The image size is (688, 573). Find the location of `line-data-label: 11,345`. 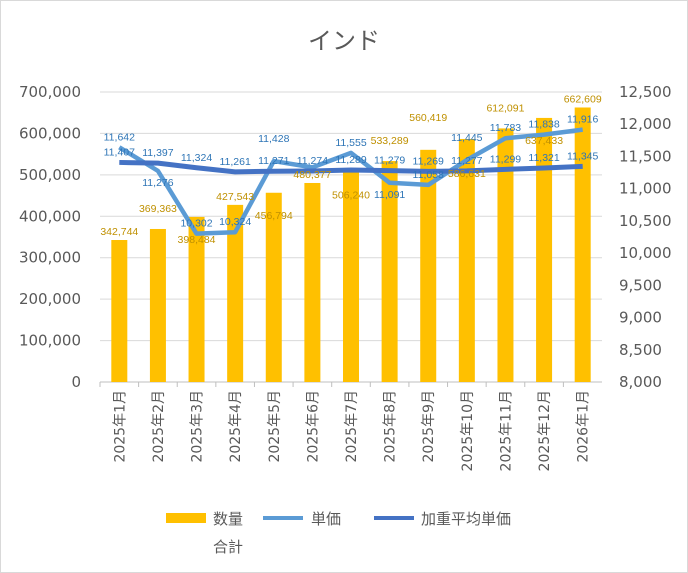

line-data-label: 11,345 is located at coordinates (582, 156).